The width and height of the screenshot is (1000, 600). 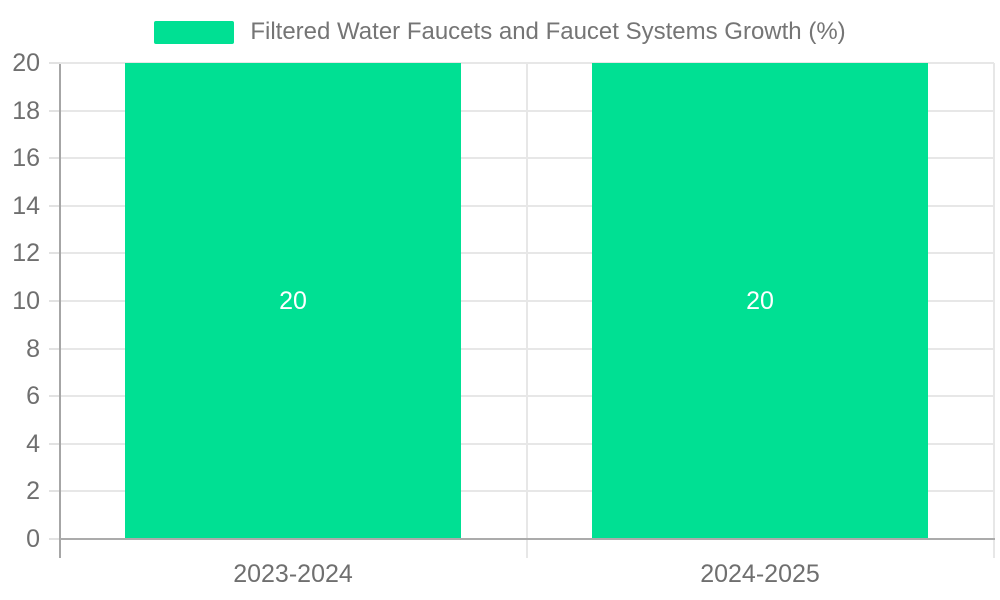 I want to click on y-axis-tick-label: 6, so click(x=33, y=396).